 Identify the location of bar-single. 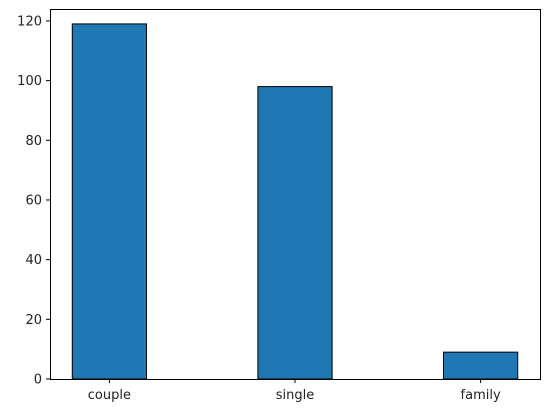
(295, 233).